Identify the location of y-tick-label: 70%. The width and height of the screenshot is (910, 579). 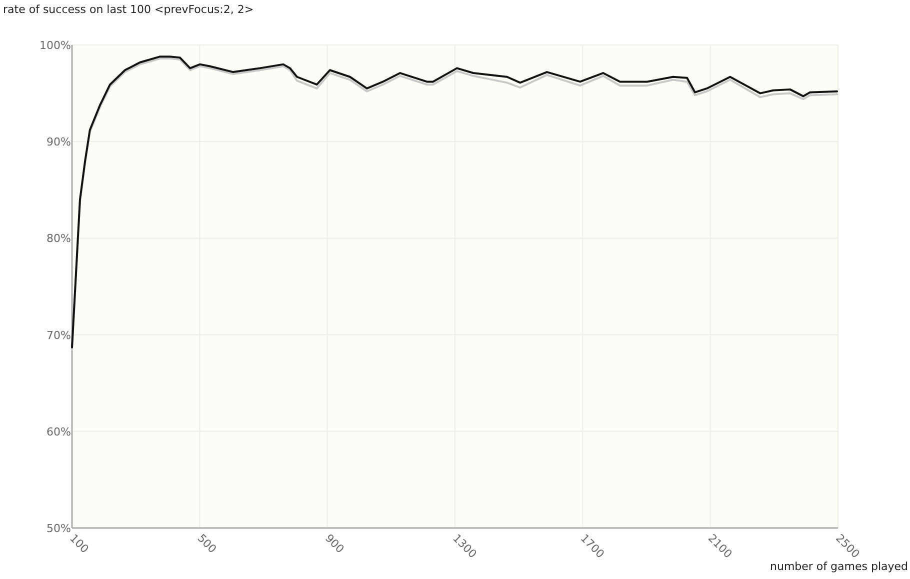
(58, 335).